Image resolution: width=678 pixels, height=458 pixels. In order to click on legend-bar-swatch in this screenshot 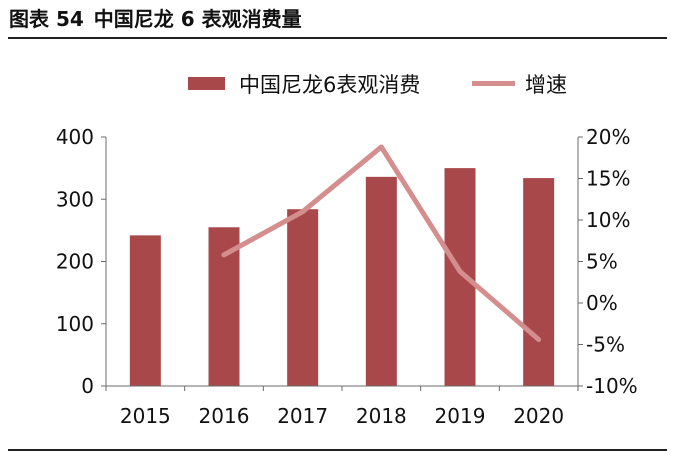, I will do `click(206, 83)`.